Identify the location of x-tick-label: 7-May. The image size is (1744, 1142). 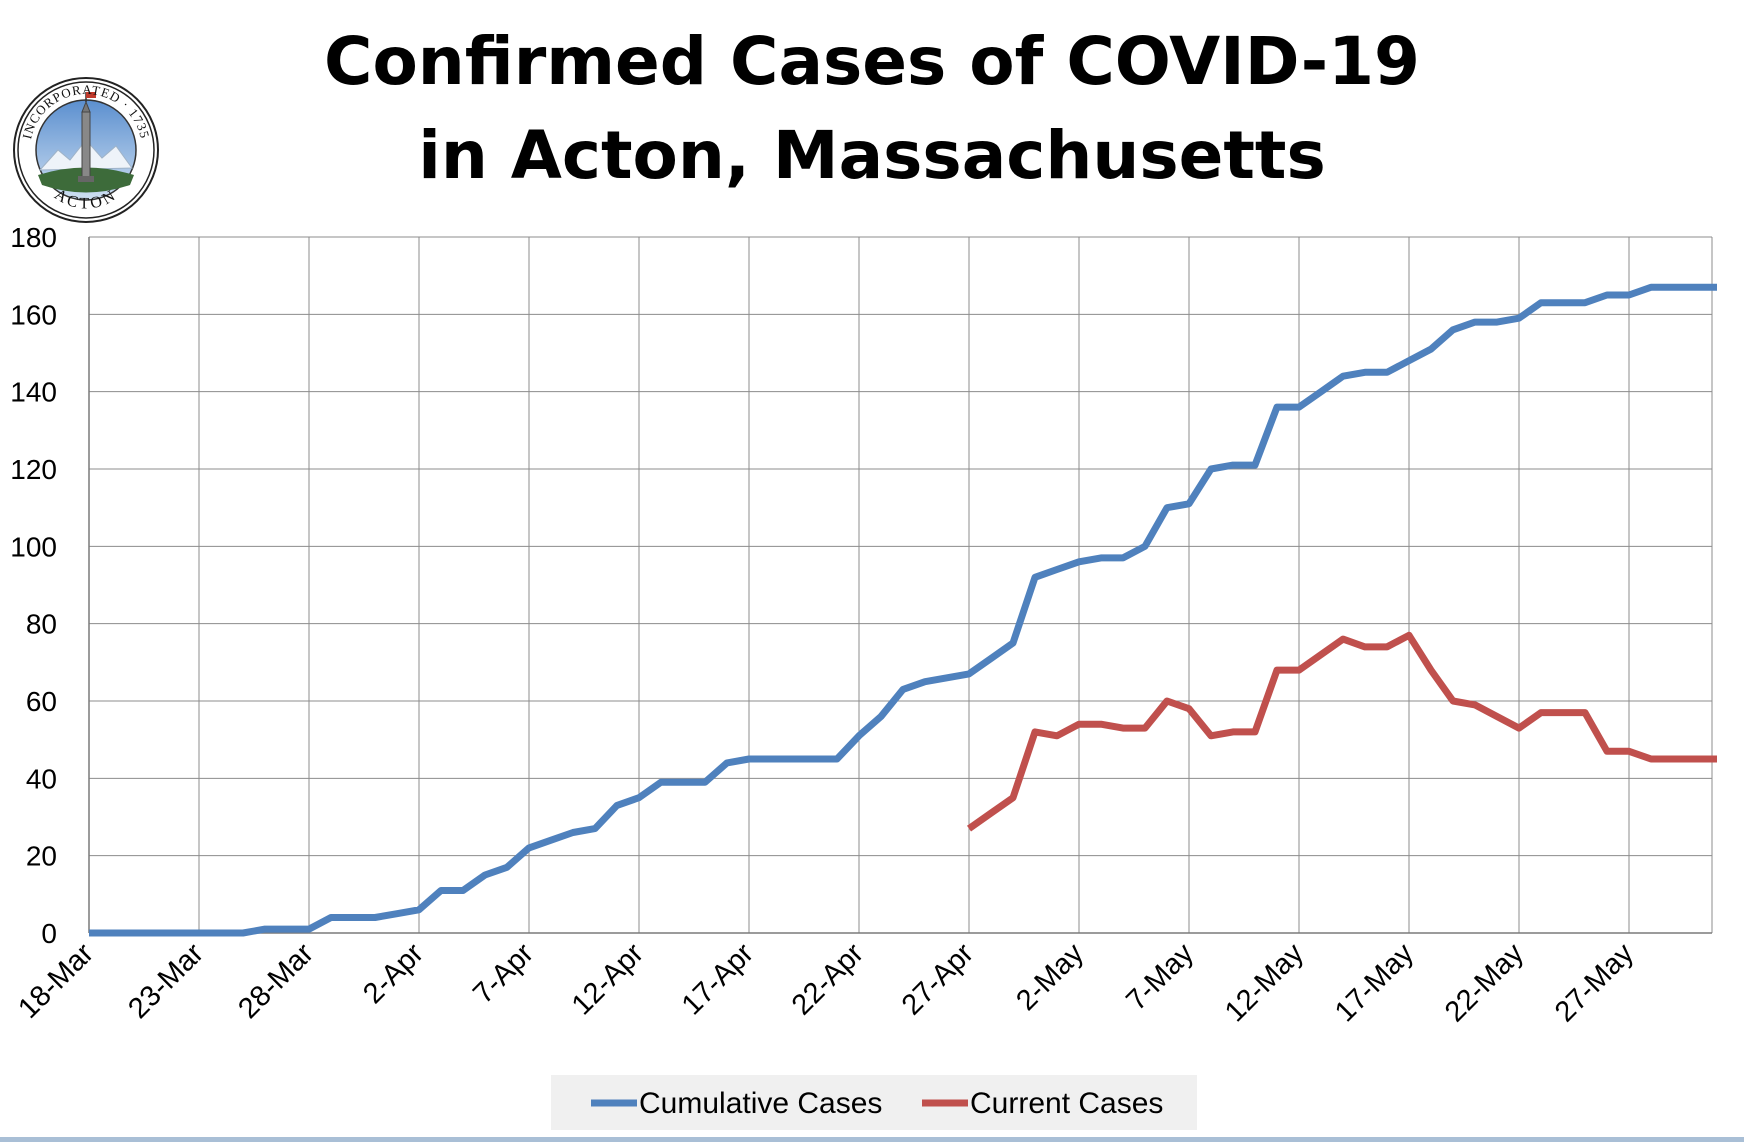
(1160, 977).